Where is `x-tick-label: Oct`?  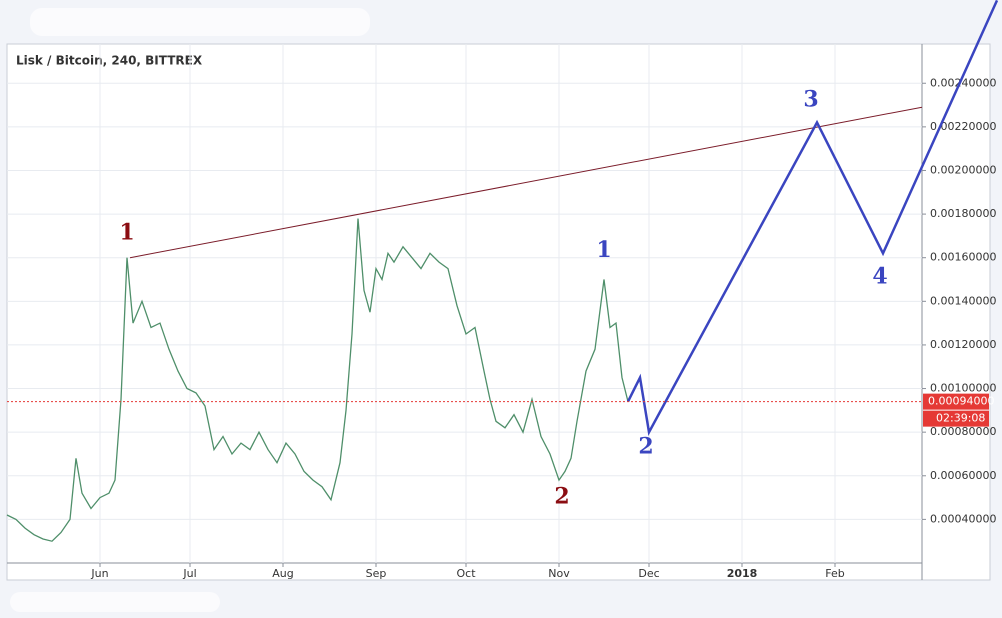
x-tick-label: Oct is located at coordinates (466, 573).